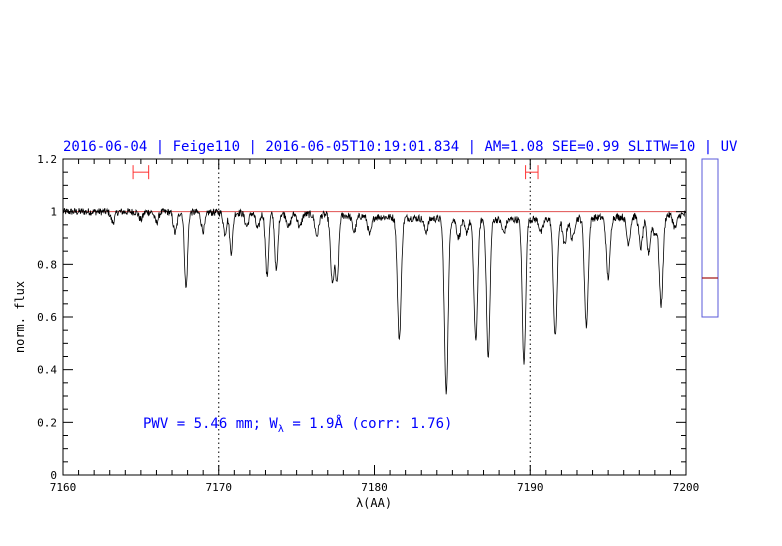 The image size is (782, 546). Describe the element at coordinates (374, 503) in the screenshot. I see `x-axis-label: λ(AA)` at that location.